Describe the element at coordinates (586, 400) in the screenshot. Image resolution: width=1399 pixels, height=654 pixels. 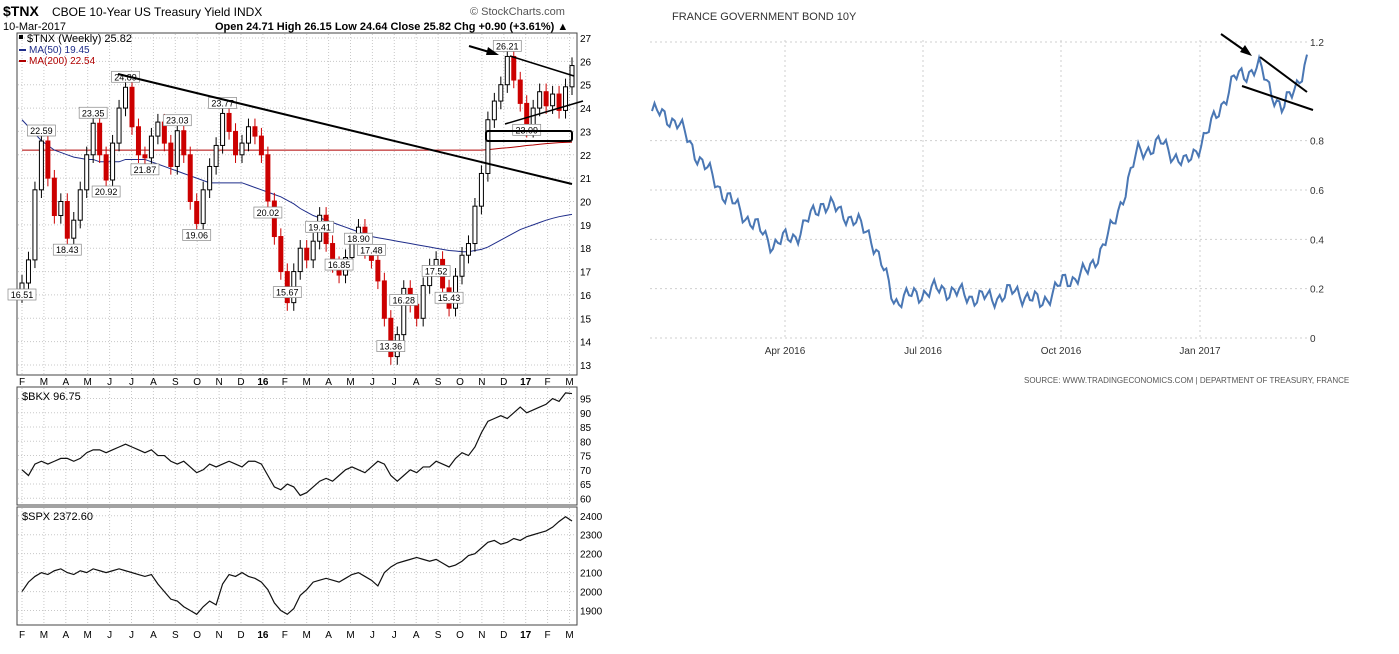
I see `bkx-tick-label: 95` at that location.